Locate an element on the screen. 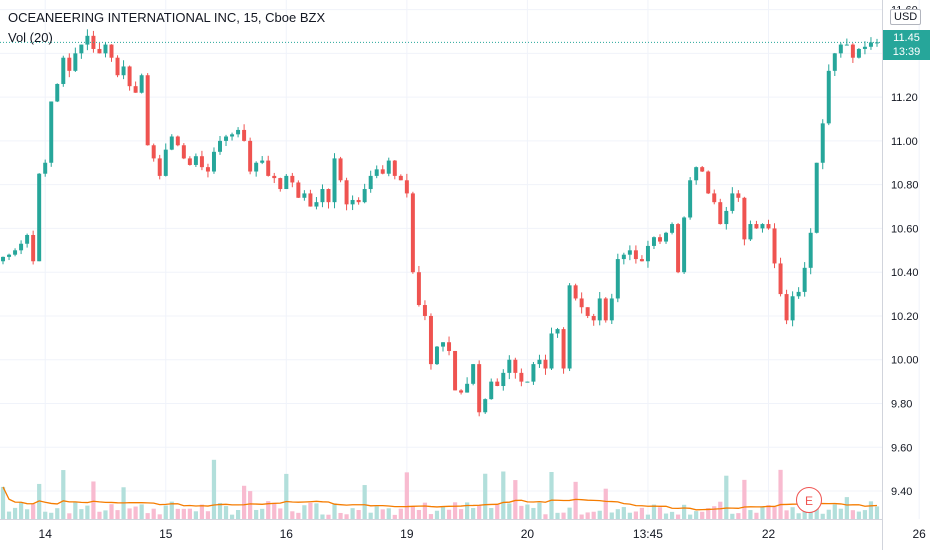  y-tick-label: 10.60 is located at coordinates (905, 229).